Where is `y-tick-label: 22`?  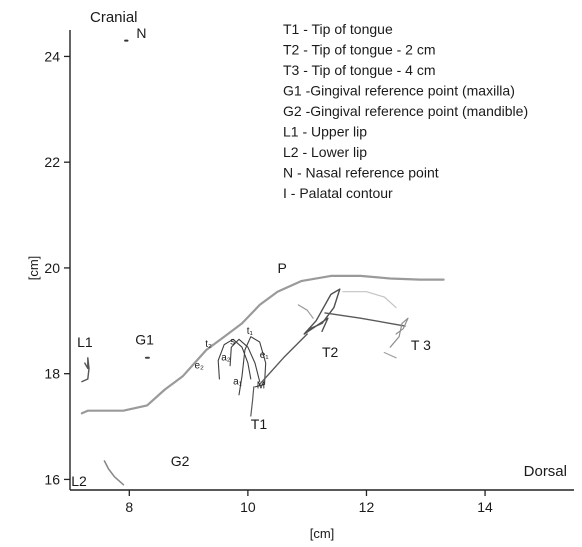
y-tick-label: 22 is located at coordinates (52, 162).